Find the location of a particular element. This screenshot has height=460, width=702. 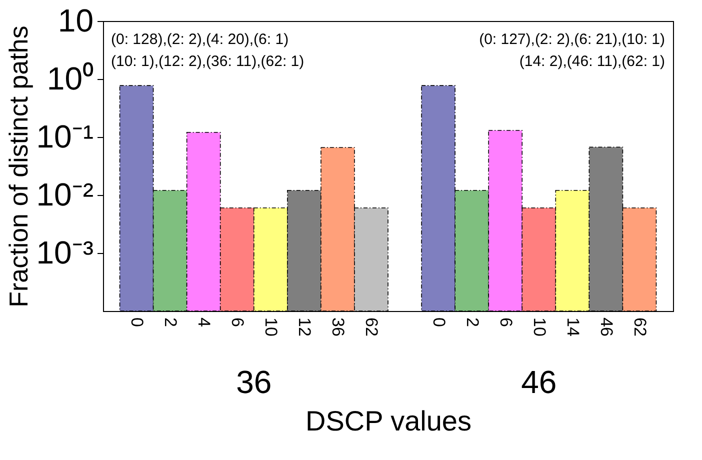

y-tick-label: 10⁻³ is located at coordinates (65, 252).